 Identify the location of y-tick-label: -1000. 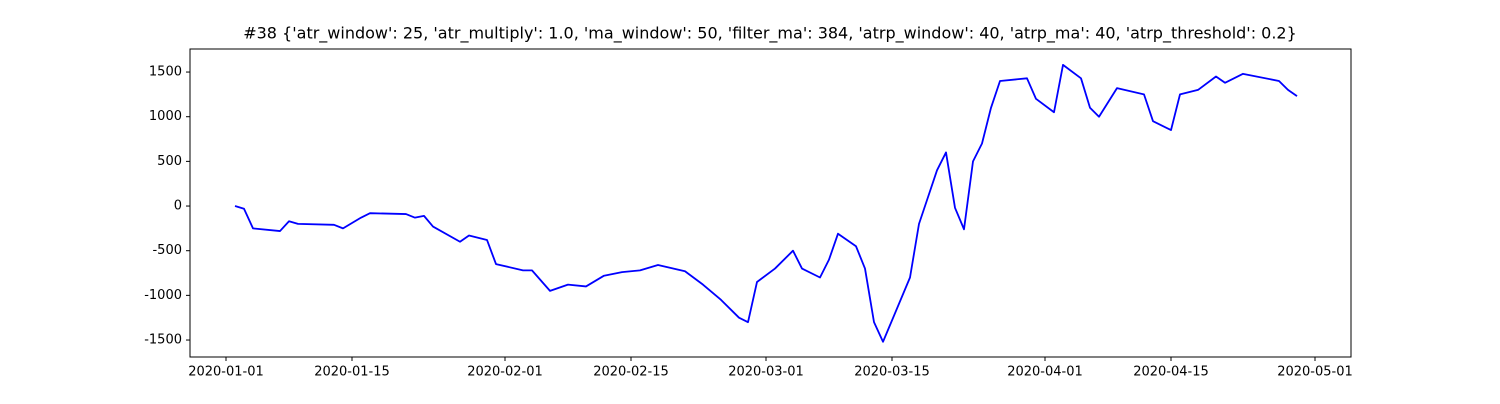
(163, 295).